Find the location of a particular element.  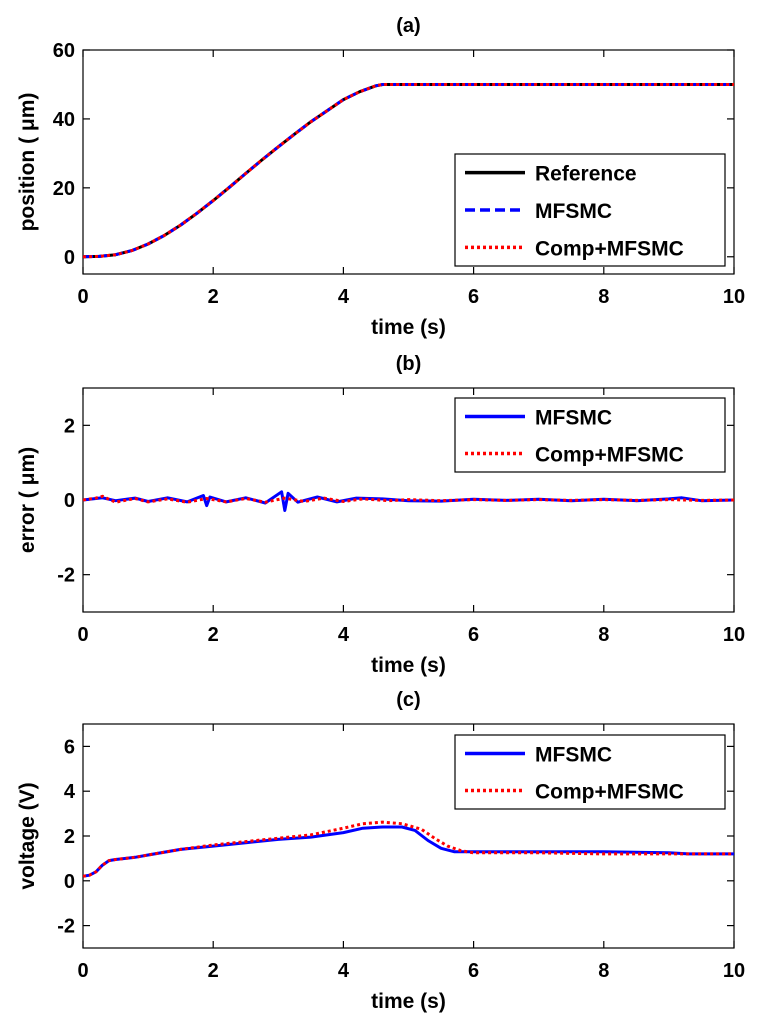

legend: Reference MFSMC Comp+MFSMC is located at coordinates (590, 210).